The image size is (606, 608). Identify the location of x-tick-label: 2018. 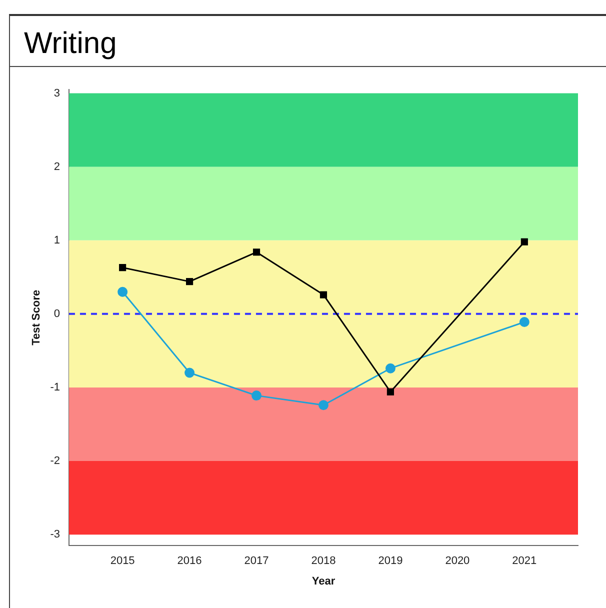
(323, 561).